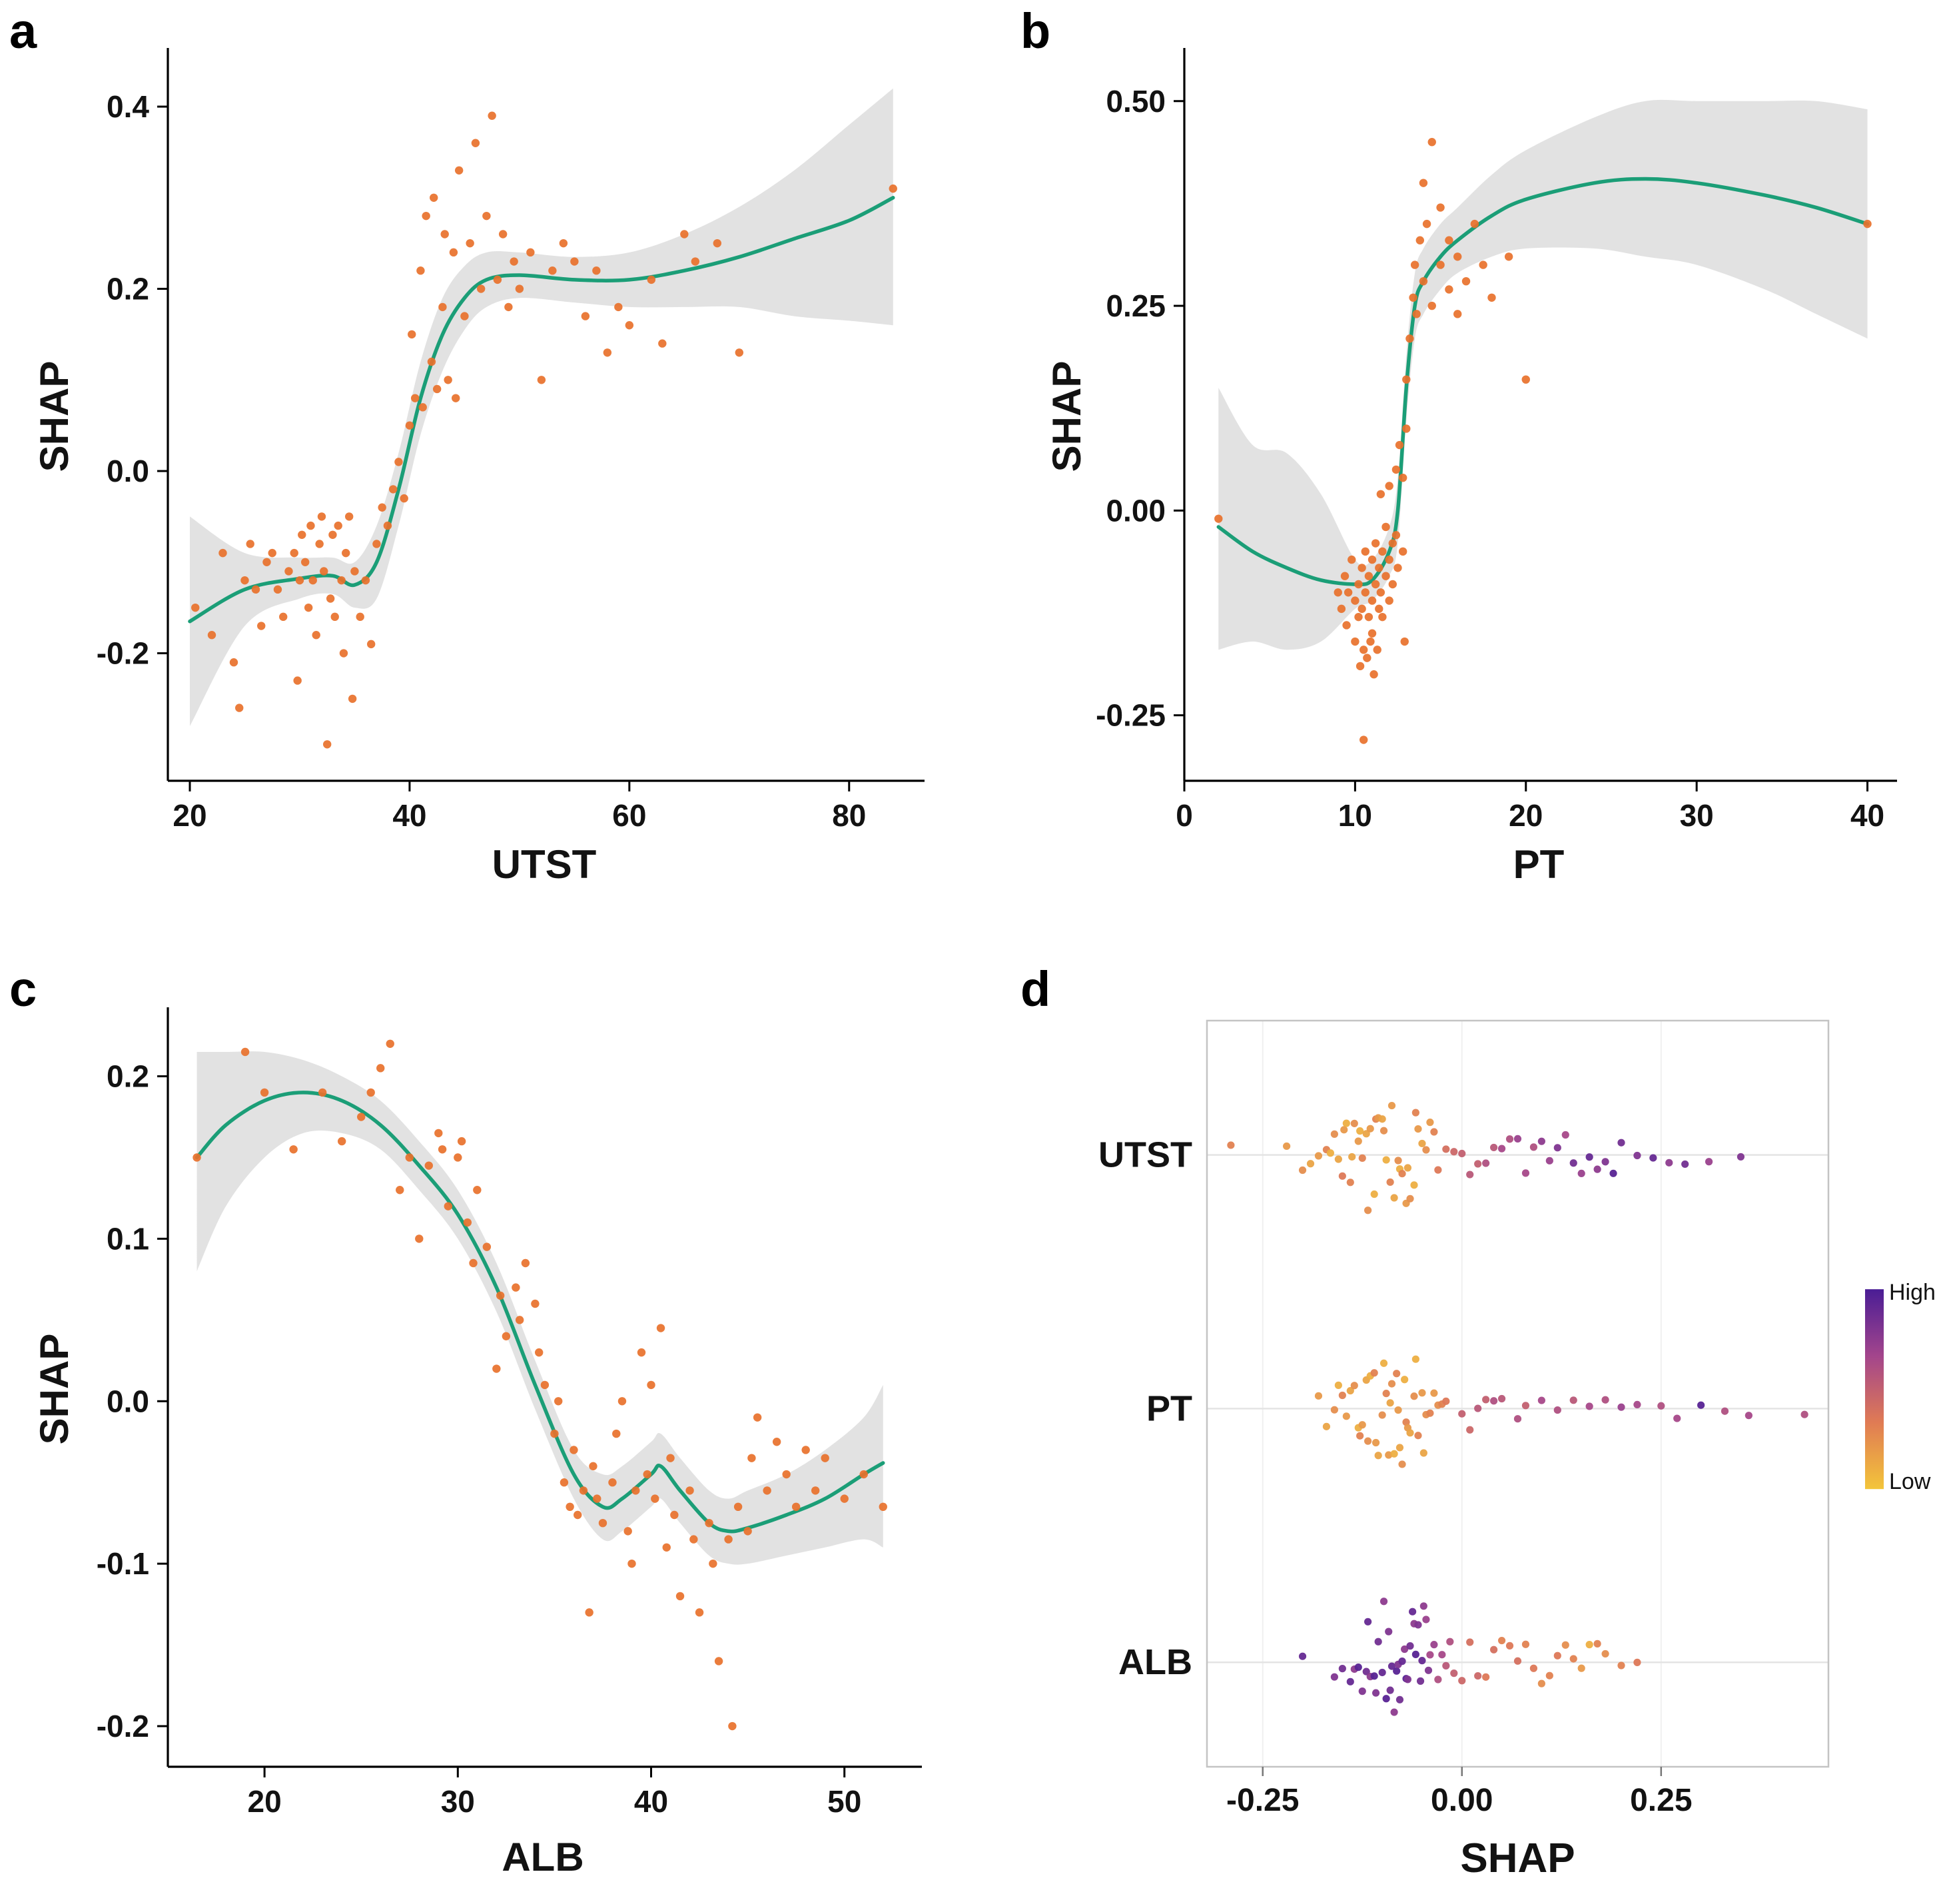  What do you see at coordinates (123, 1726) in the screenshot?
I see `panel-c-ytick-label: -0.2` at bounding box center [123, 1726].